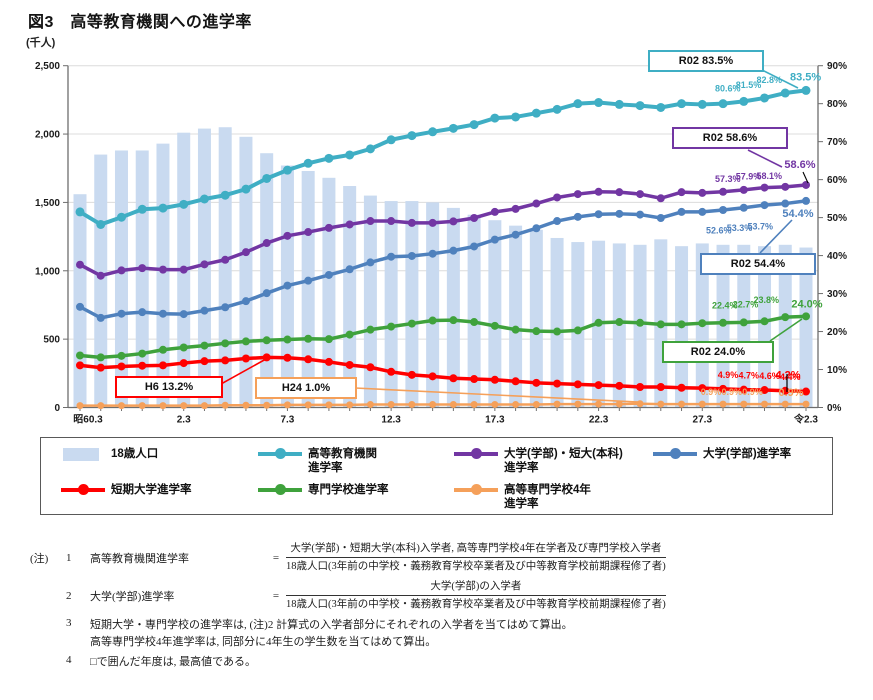 This screenshot has width=873, height=700. I want to click on end-value-label: 82.8%, so click(769, 80).